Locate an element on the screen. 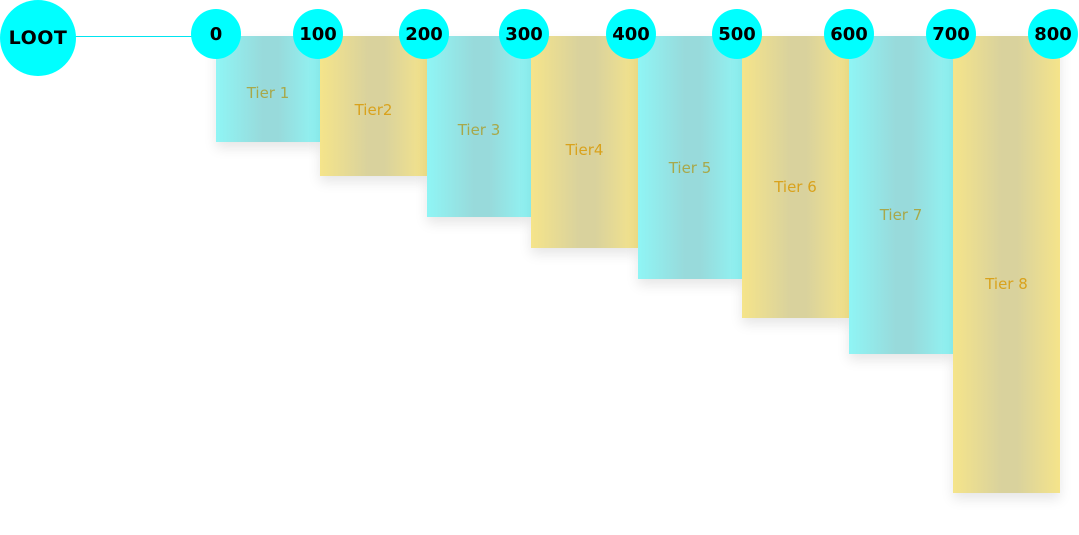  tier-bar-3: Tier 3 is located at coordinates (479, 126).